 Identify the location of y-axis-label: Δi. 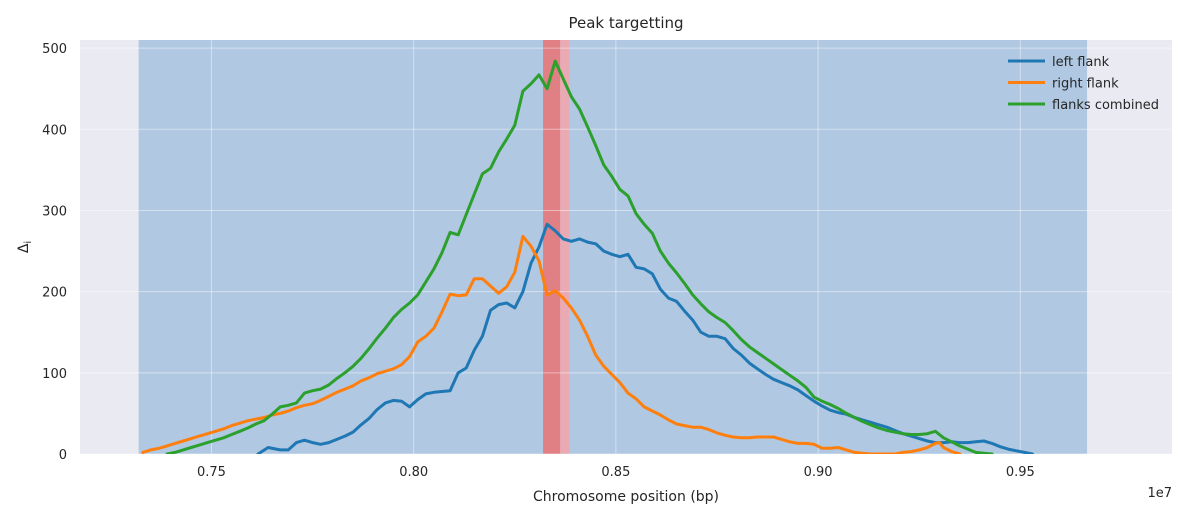
(25, 247).